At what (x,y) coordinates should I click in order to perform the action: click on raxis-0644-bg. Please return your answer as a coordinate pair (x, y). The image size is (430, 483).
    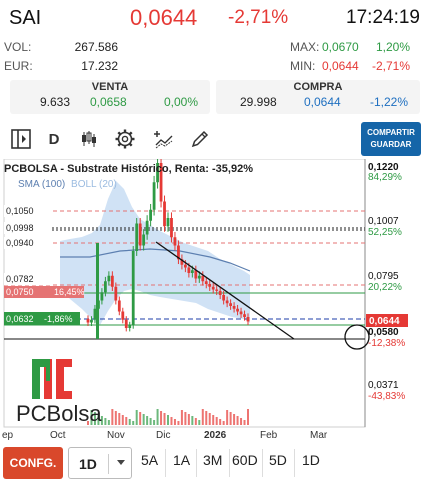
    Looking at the image, I should click on (387, 320).